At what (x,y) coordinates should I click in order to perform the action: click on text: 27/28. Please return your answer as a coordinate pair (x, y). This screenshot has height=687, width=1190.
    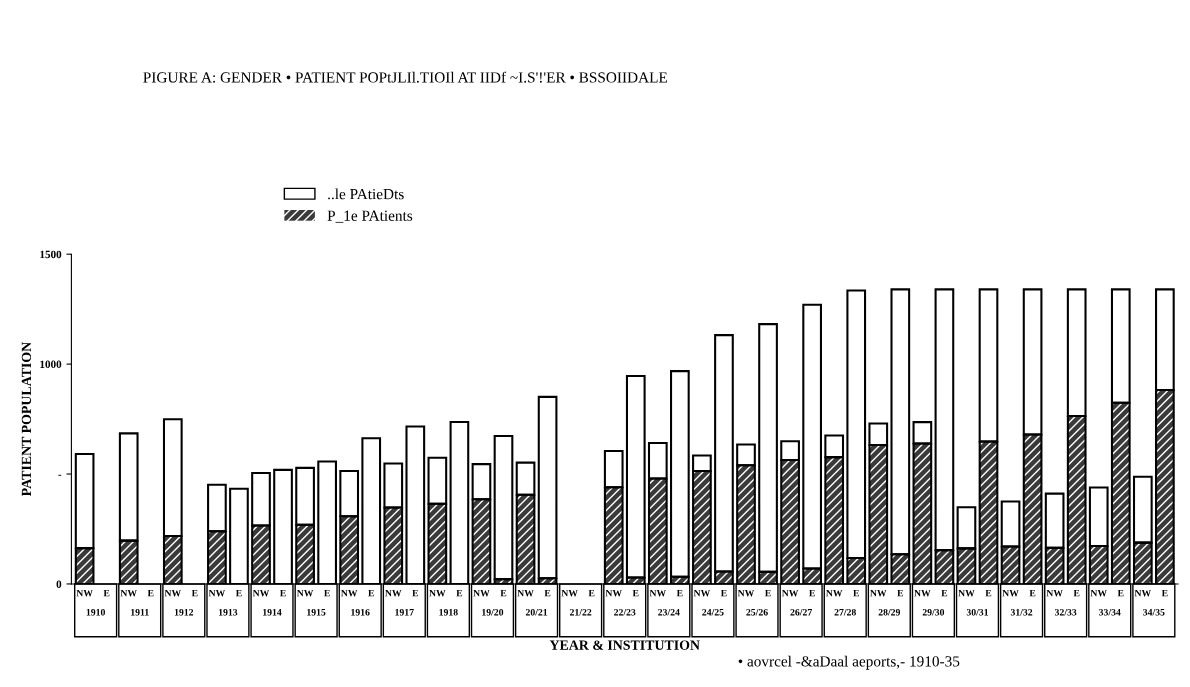
    Looking at the image, I should click on (845, 612).